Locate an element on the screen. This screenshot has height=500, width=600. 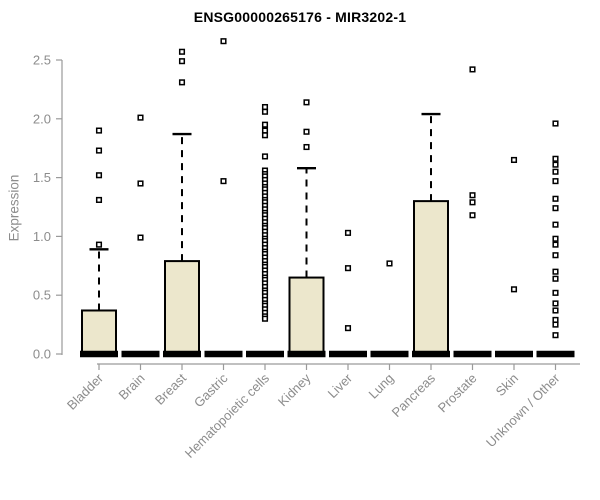
y-tick-label: 1.0 is located at coordinates (42, 236).